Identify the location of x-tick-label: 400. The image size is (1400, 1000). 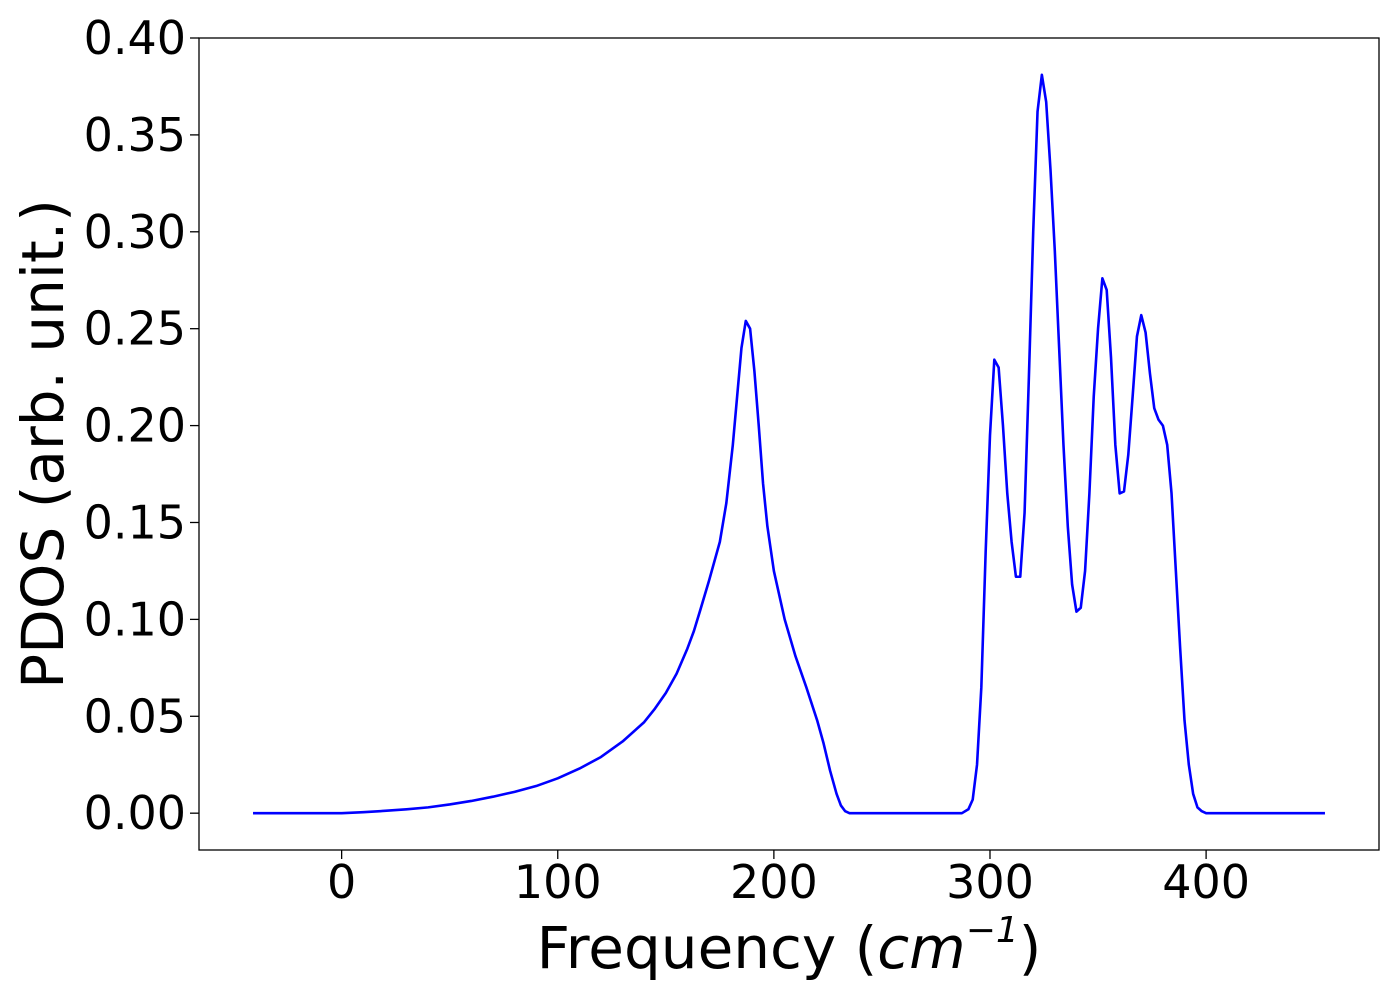
(1206, 882).